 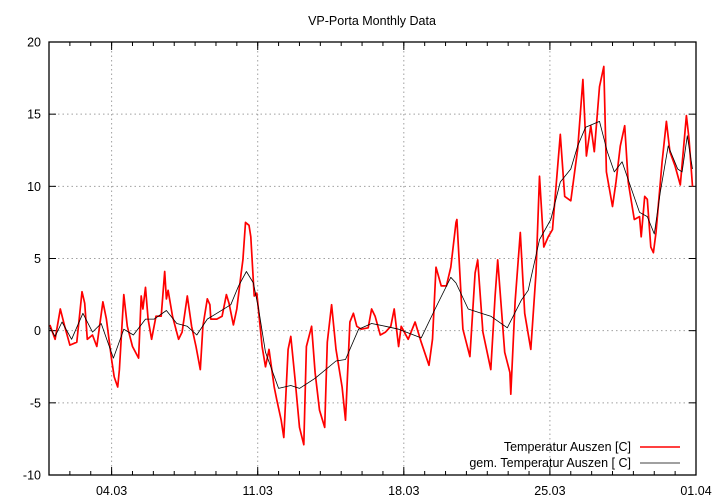 I want to click on x-tick-label: 25.03, so click(x=549, y=491).